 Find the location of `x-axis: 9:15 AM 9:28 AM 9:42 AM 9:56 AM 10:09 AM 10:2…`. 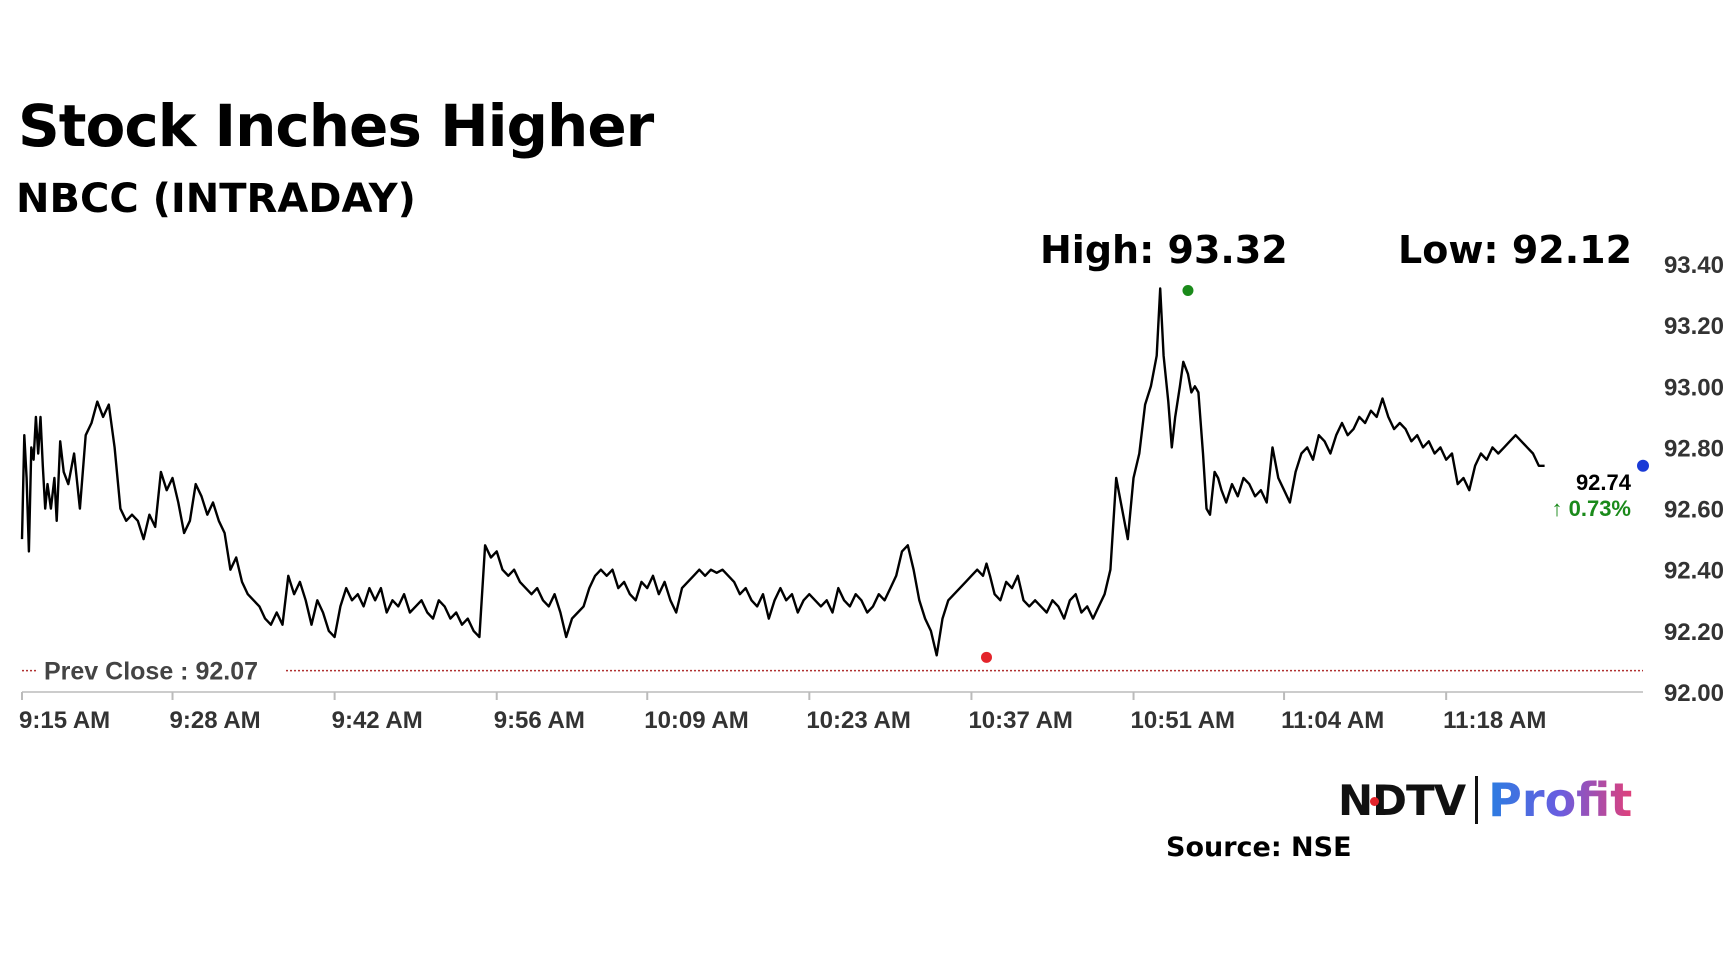

x-axis: 9:15 AM 9:28 AM 9:42 AM 9:56 AM 10:09 AM 10:2… is located at coordinates (831, 712).